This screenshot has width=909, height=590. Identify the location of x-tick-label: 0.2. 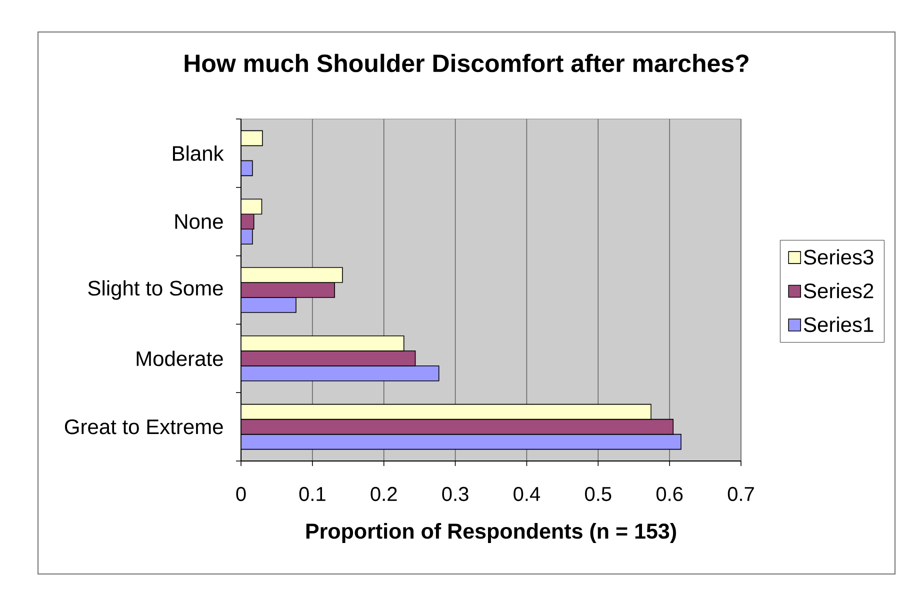
(383, 494).